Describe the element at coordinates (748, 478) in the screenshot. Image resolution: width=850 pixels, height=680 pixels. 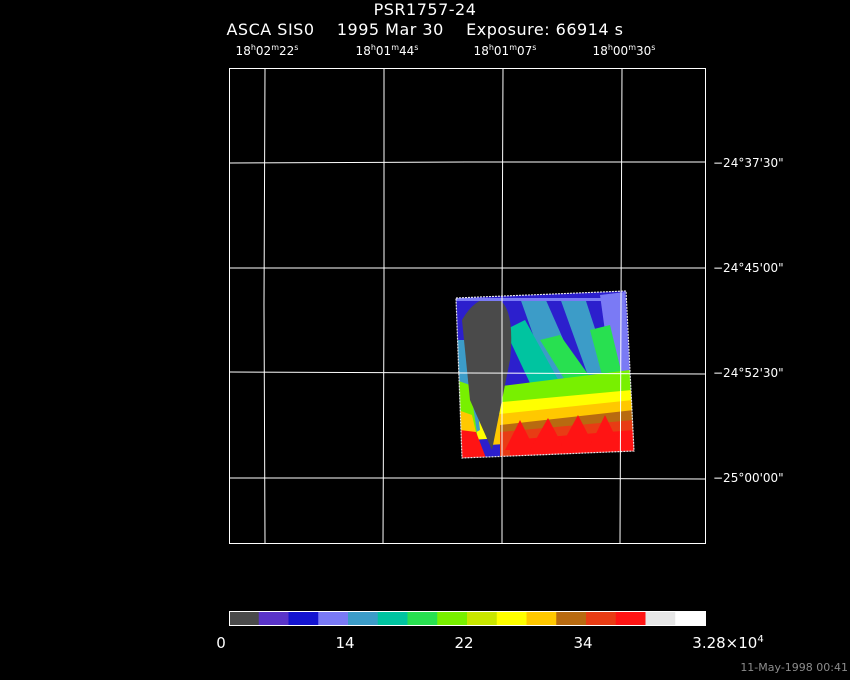
I see `dec-label: −25°00'00"` at that location.